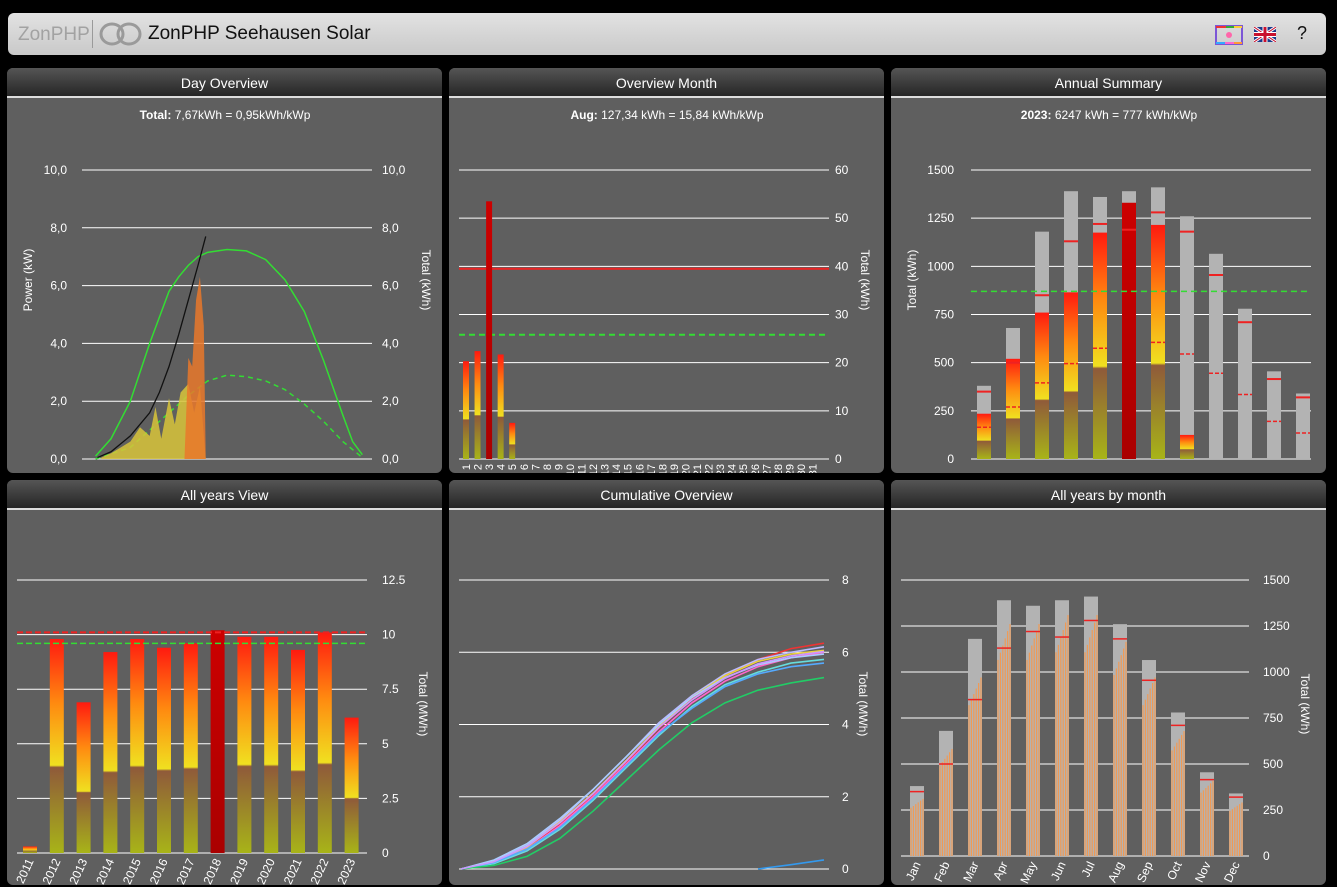 The height and width of the screenshot is (887, 1337). What do you see at coordinates (666, 115) in the screenshot?
I see `svg-text:Aug: 127,34 kWh = 15,84 kWh/kW: Aug: 127,34 kWh = 15,84 kWh/kWp` at bounding box center [666, 115].